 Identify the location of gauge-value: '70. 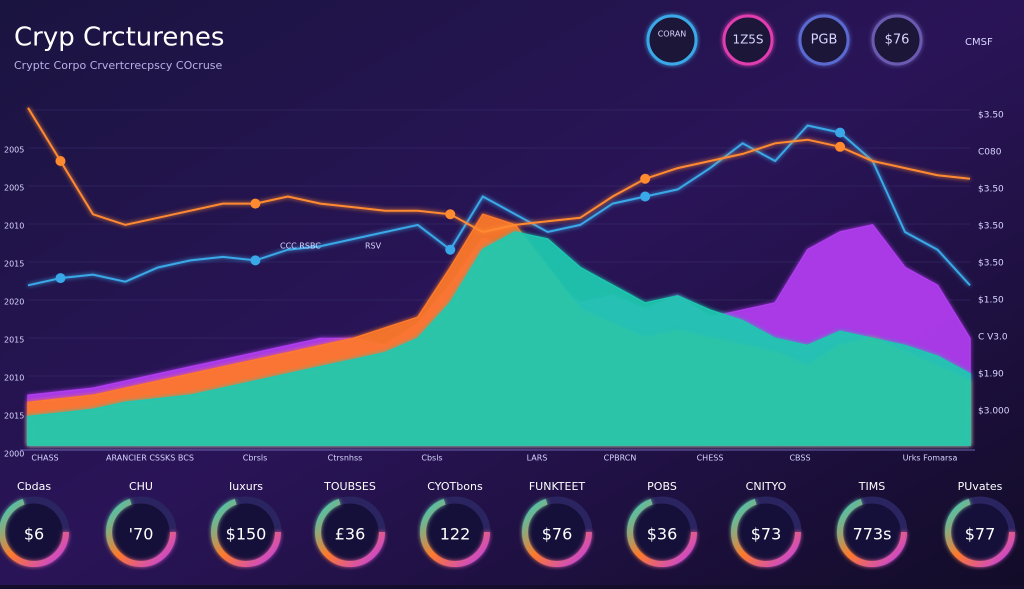
(141, 534).